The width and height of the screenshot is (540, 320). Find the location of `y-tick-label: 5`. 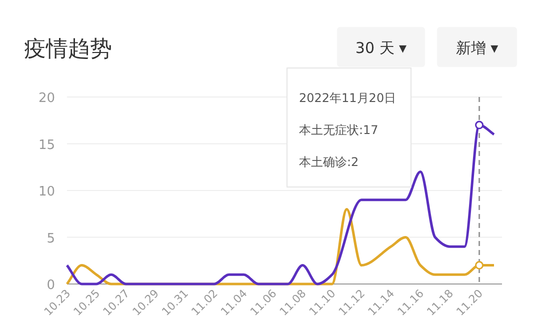

y-tick-label: 5 is located at coordinates (50, 238).